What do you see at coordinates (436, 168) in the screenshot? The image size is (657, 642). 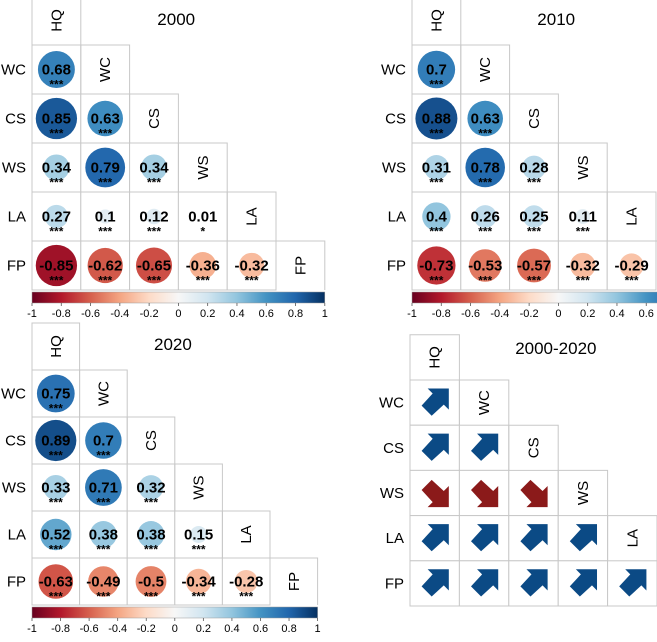 I see `correlation-value: 0.31` at bounding box center [436, 168].